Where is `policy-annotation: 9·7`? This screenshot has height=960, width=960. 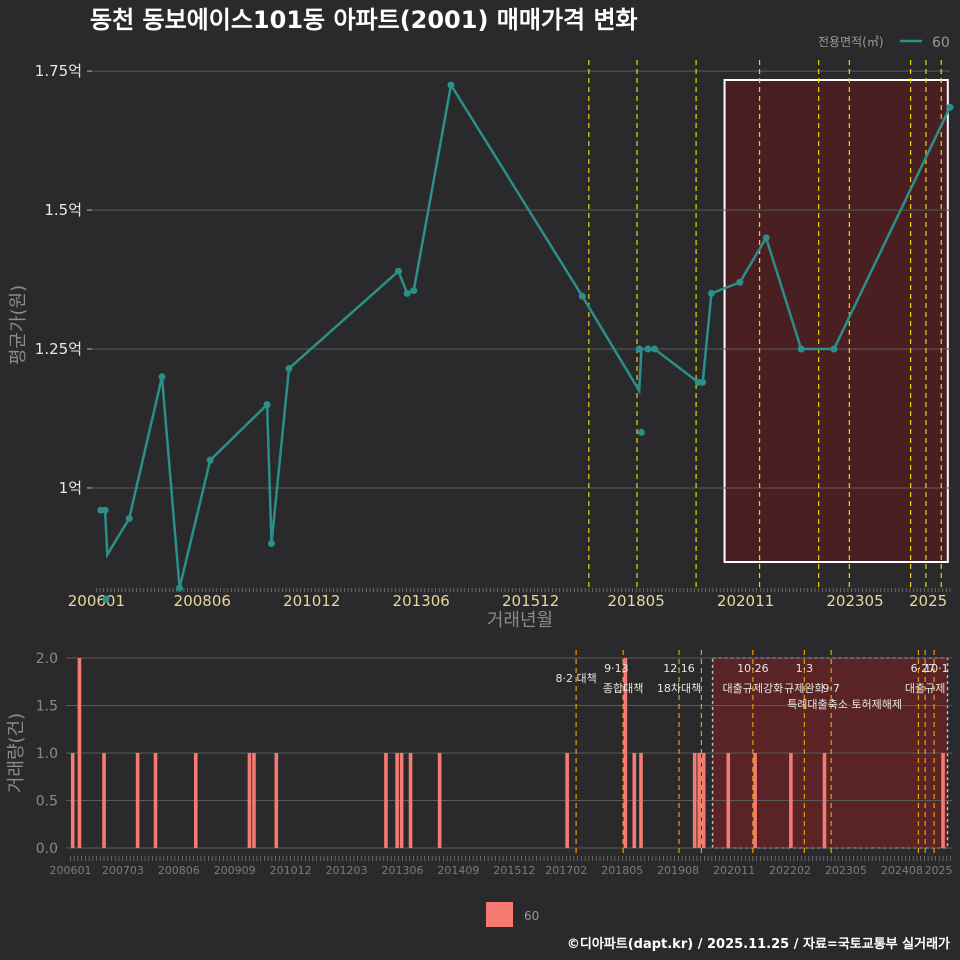
policy-annotation: 9·7 is located at coordinates (831, 688).